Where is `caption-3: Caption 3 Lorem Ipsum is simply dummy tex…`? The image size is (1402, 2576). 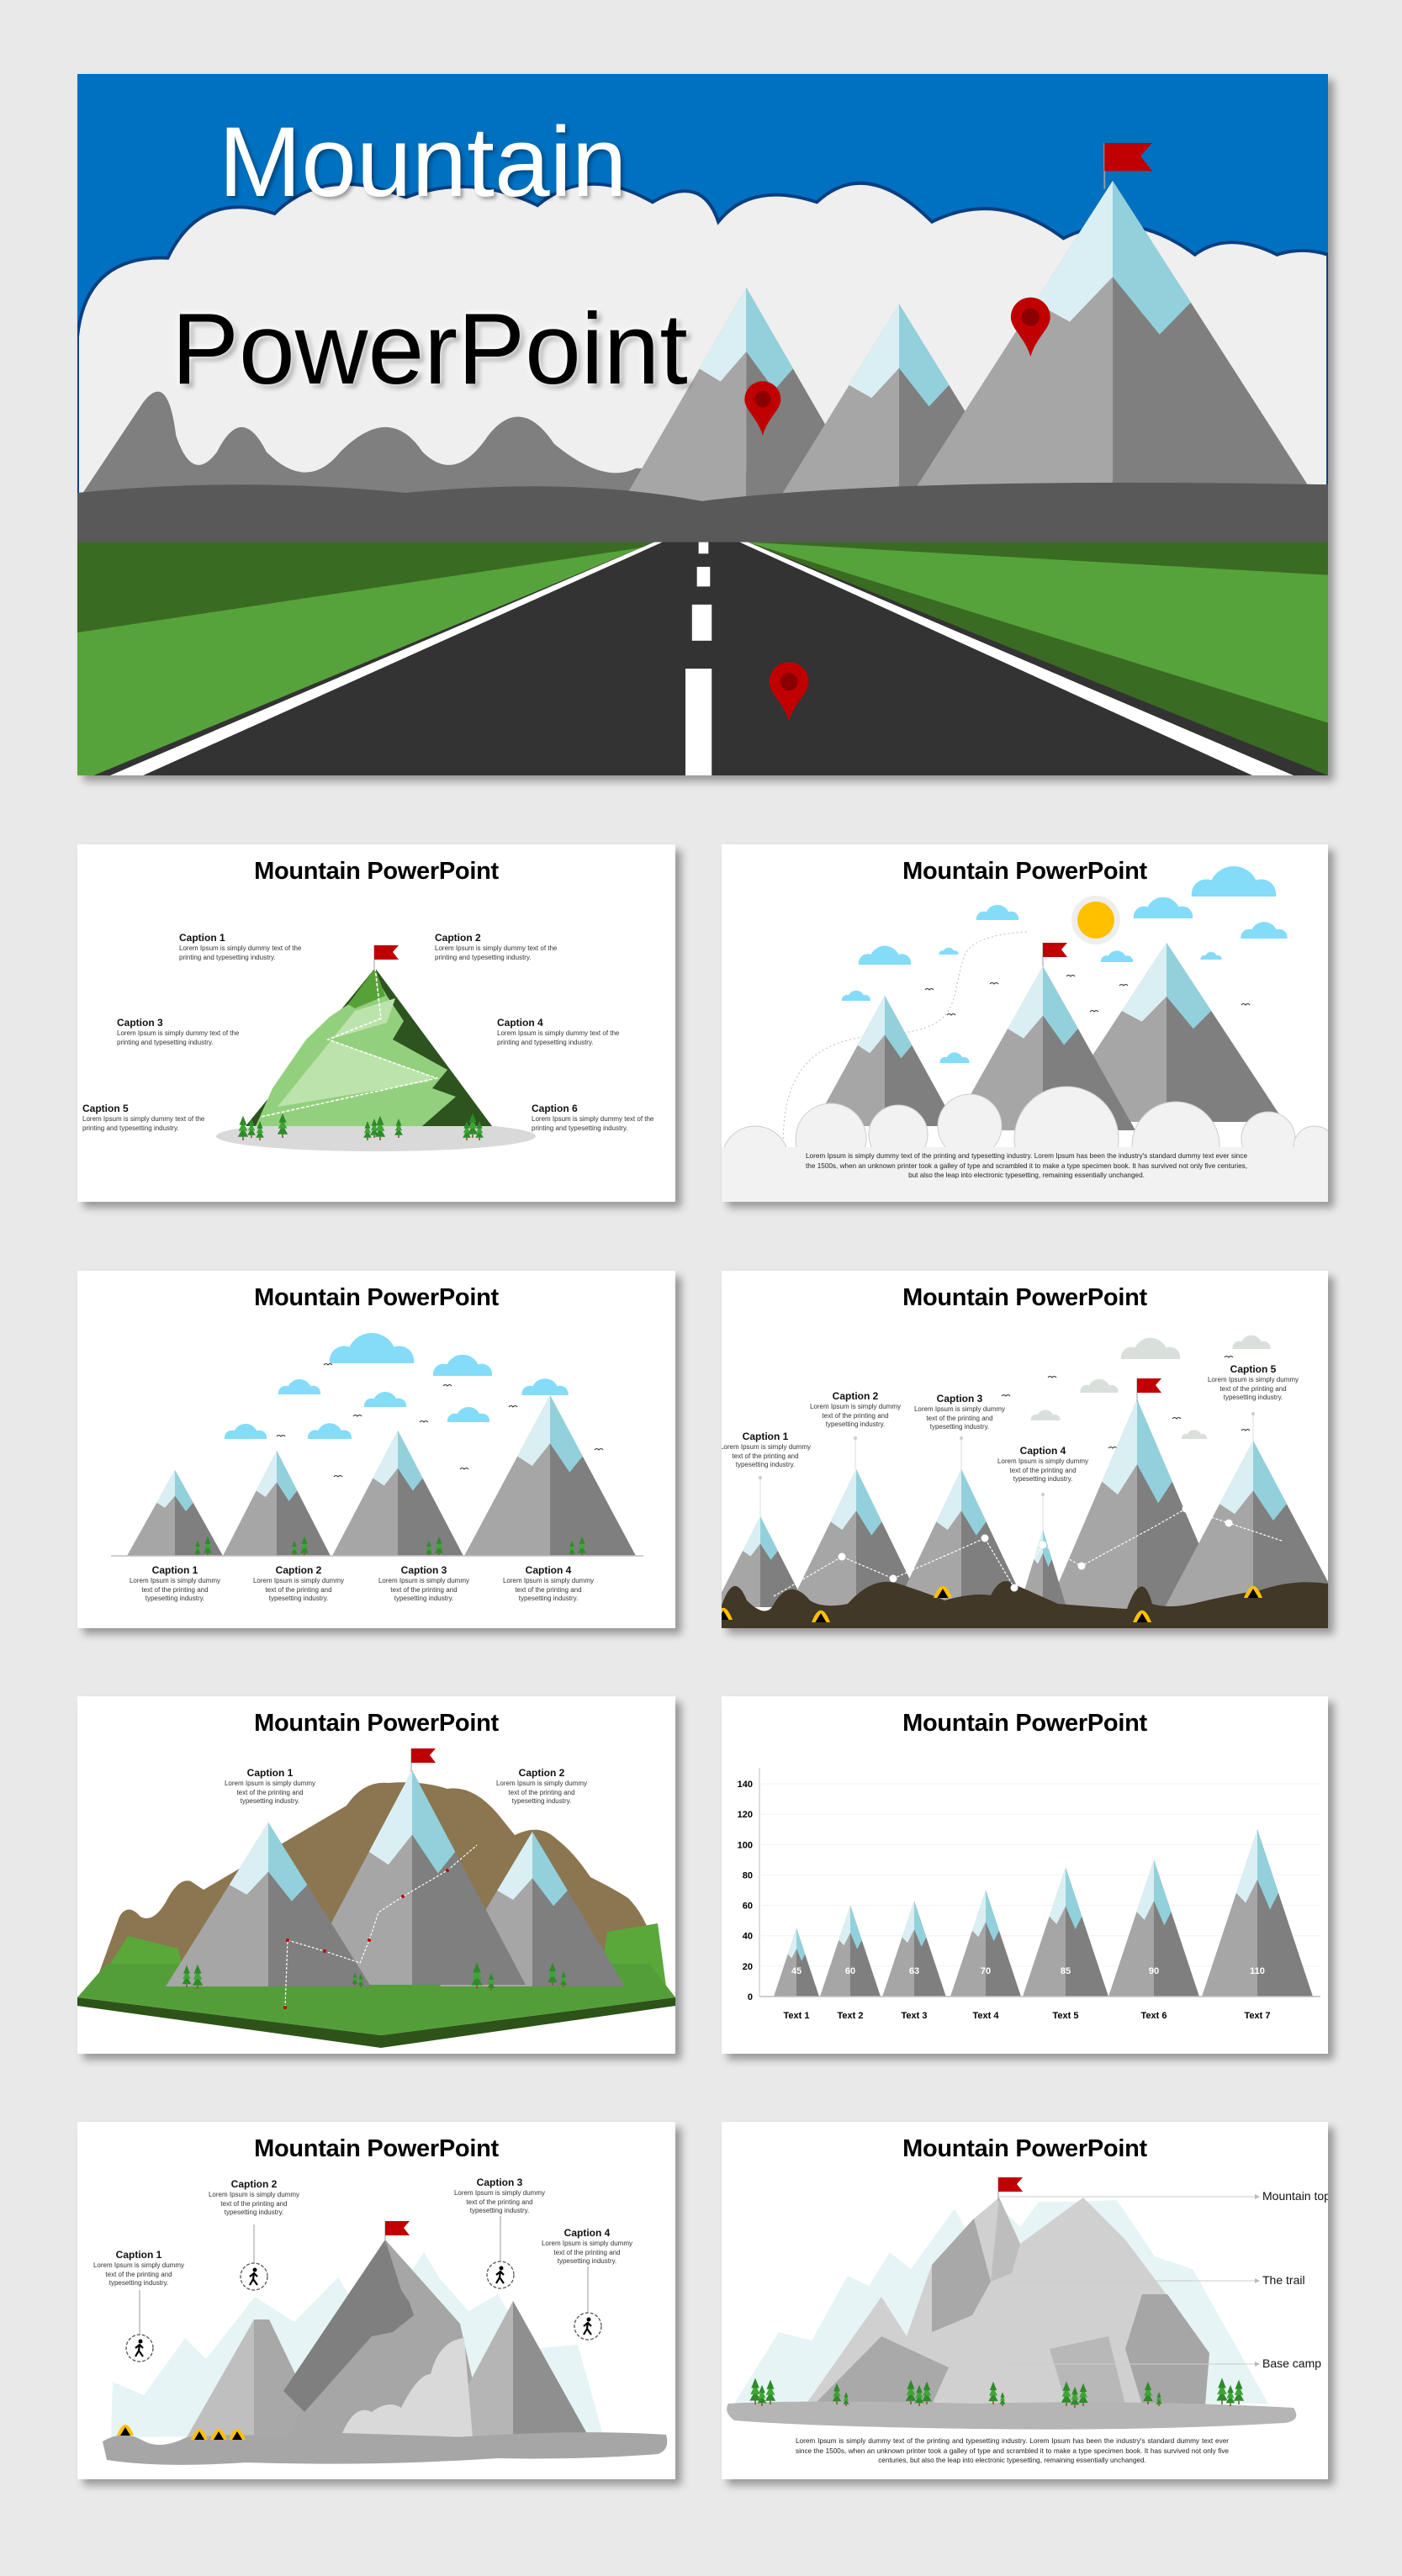
caption-3: Caption 3 Lorem Ipsum is simply dummy tex… is located at coordinates (499, 2196).